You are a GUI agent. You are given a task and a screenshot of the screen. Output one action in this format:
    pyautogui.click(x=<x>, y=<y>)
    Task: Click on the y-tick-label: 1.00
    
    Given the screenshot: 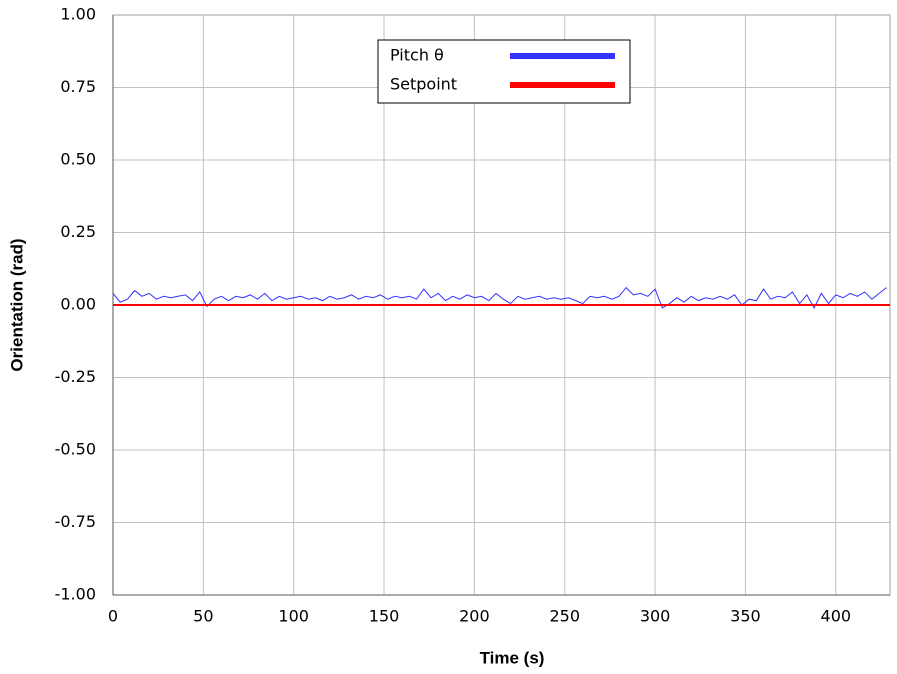 What is the action you would take?
    pyautogui.click(x=78, y=14)
    